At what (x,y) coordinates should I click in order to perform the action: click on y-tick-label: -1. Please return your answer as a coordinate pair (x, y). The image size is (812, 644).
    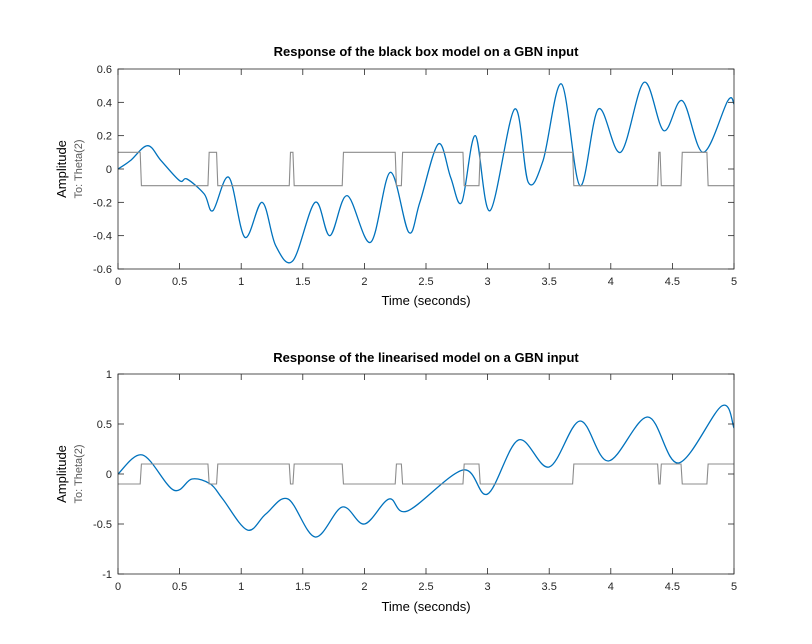
    Looking at the image, I should click on (107, 575).